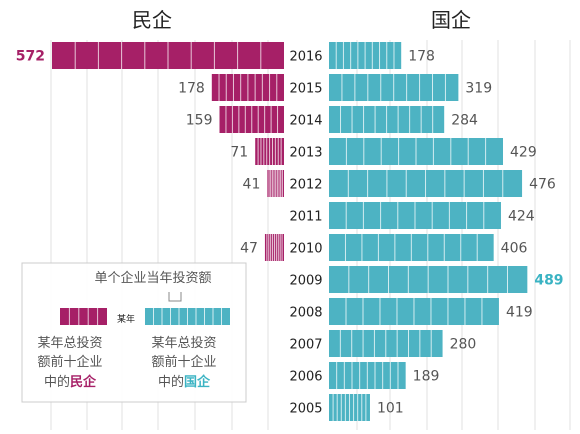 The image size is (580, 434). I want to click on state-title: 国企, so click(451, 20).